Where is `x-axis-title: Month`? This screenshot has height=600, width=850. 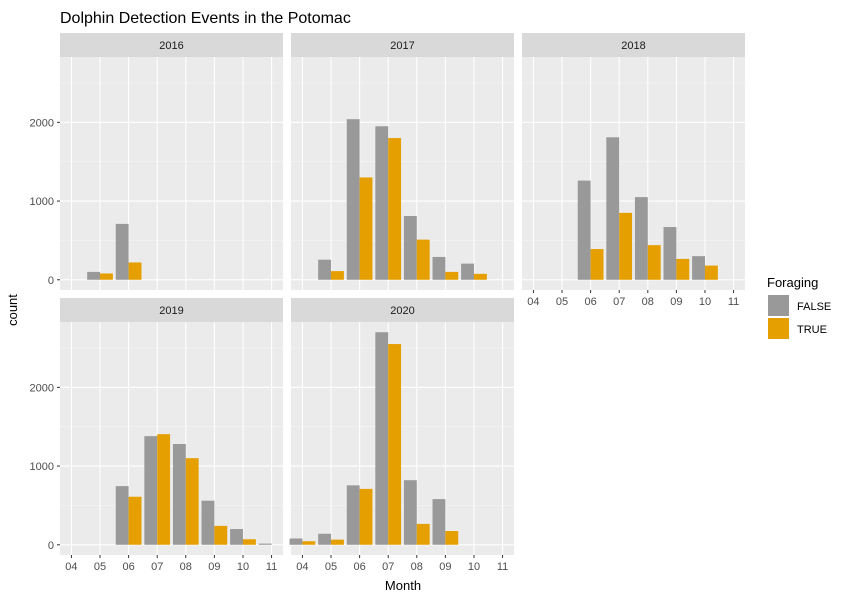 x-axis-title: Month is located at coordinates (403, 585).